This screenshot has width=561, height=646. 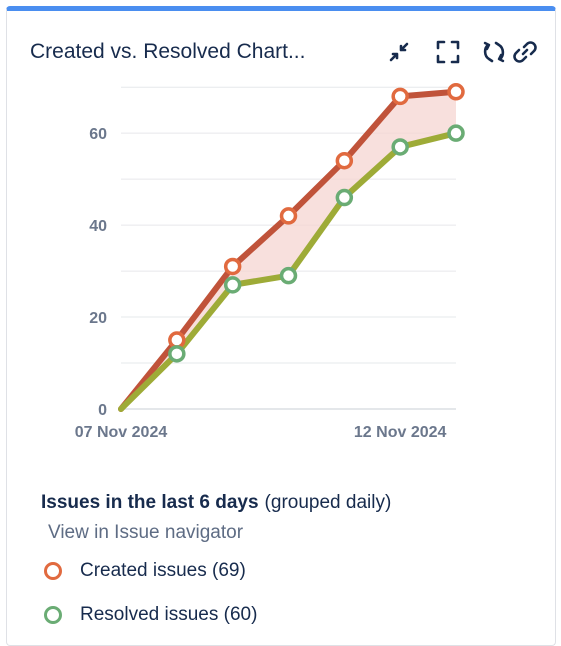 What do you see at coordinates (169, 614) in the screenshot?
I see `legend-item-label: Resolved issues (60)` at bounding box center [169, 614].